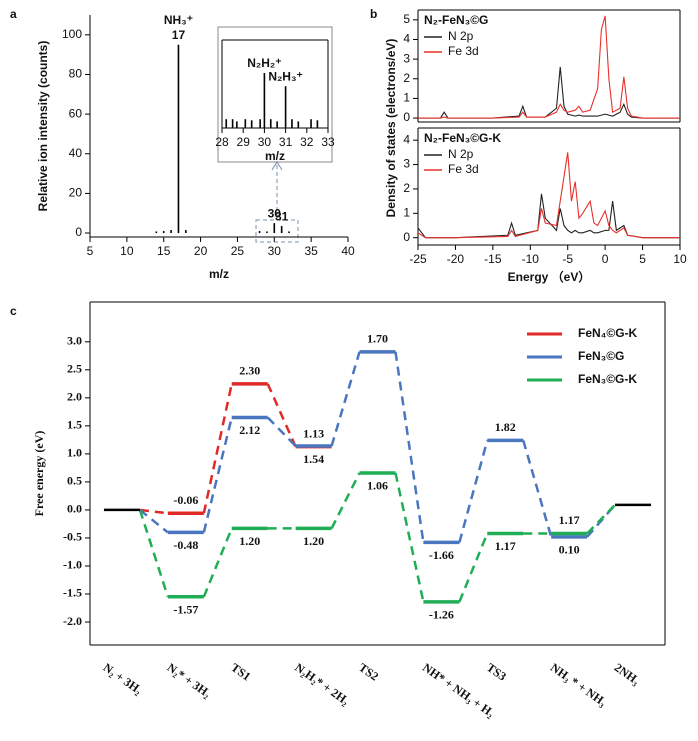 The image size is (698, 741). Describe the element at coordinates (531, 259) in the screenshot. I see `x-tick-label: -10` at that location.